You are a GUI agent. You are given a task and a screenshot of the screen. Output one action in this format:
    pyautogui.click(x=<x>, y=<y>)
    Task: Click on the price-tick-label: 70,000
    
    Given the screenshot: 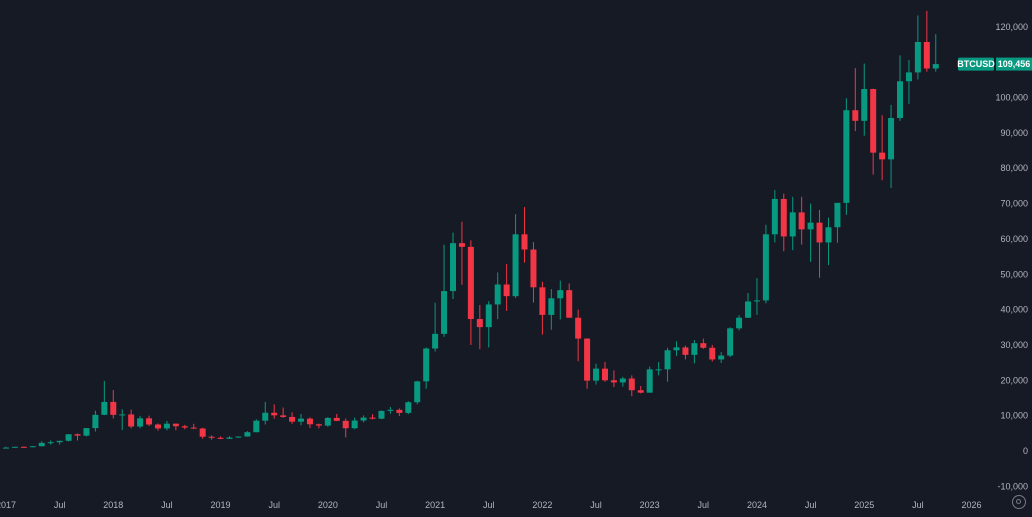 What is the action you would take?
    pyautogui.click(x=1014, y=204)
    